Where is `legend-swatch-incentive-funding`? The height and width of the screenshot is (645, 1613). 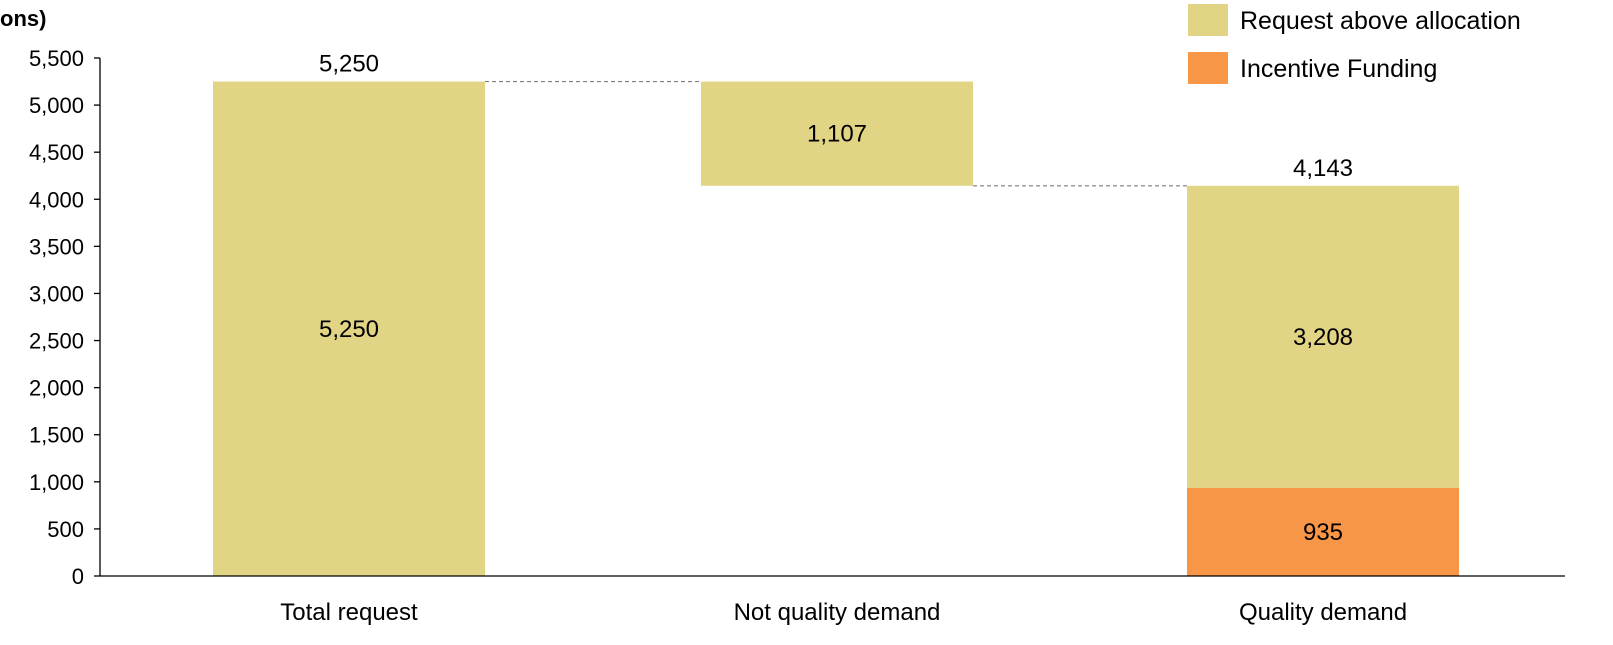 legend-swatch-incentive-funding is located at coordinates (1208, 68).